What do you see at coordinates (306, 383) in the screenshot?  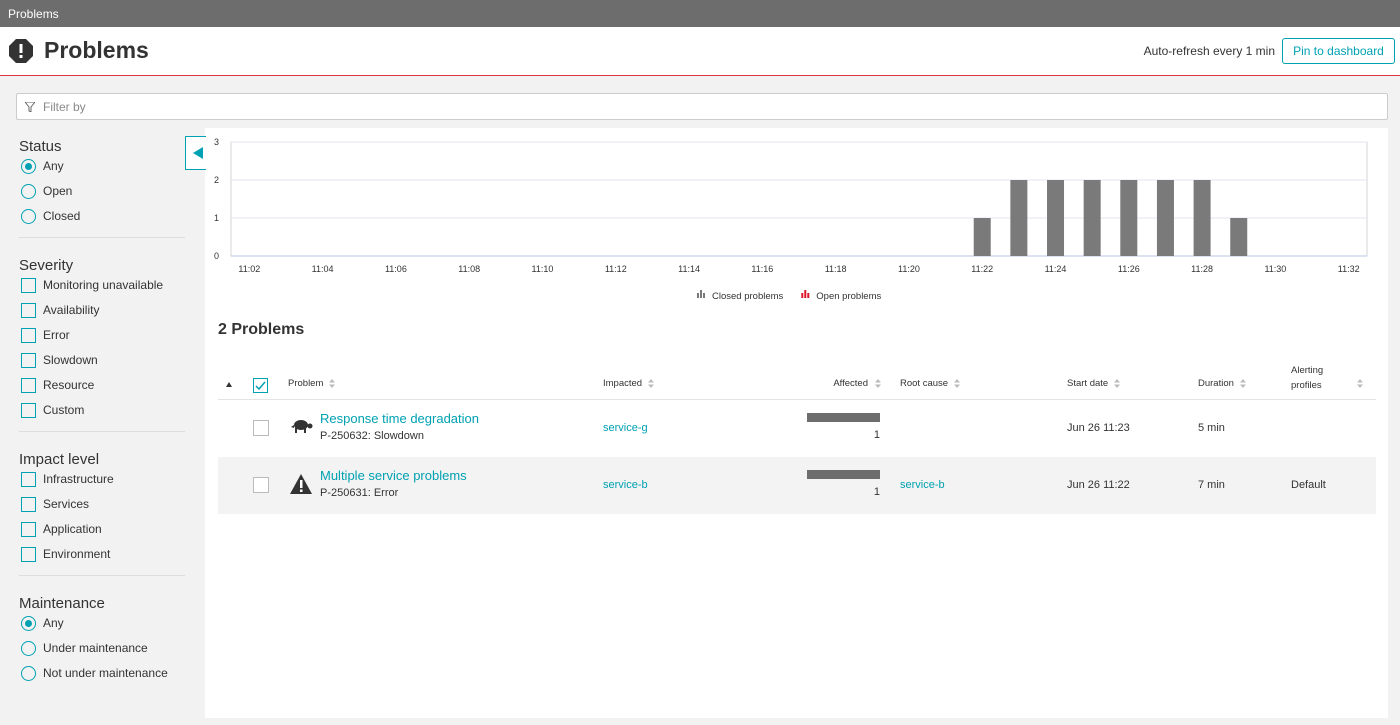 I see `column-header: Problem` at bounding box center [306, 383].